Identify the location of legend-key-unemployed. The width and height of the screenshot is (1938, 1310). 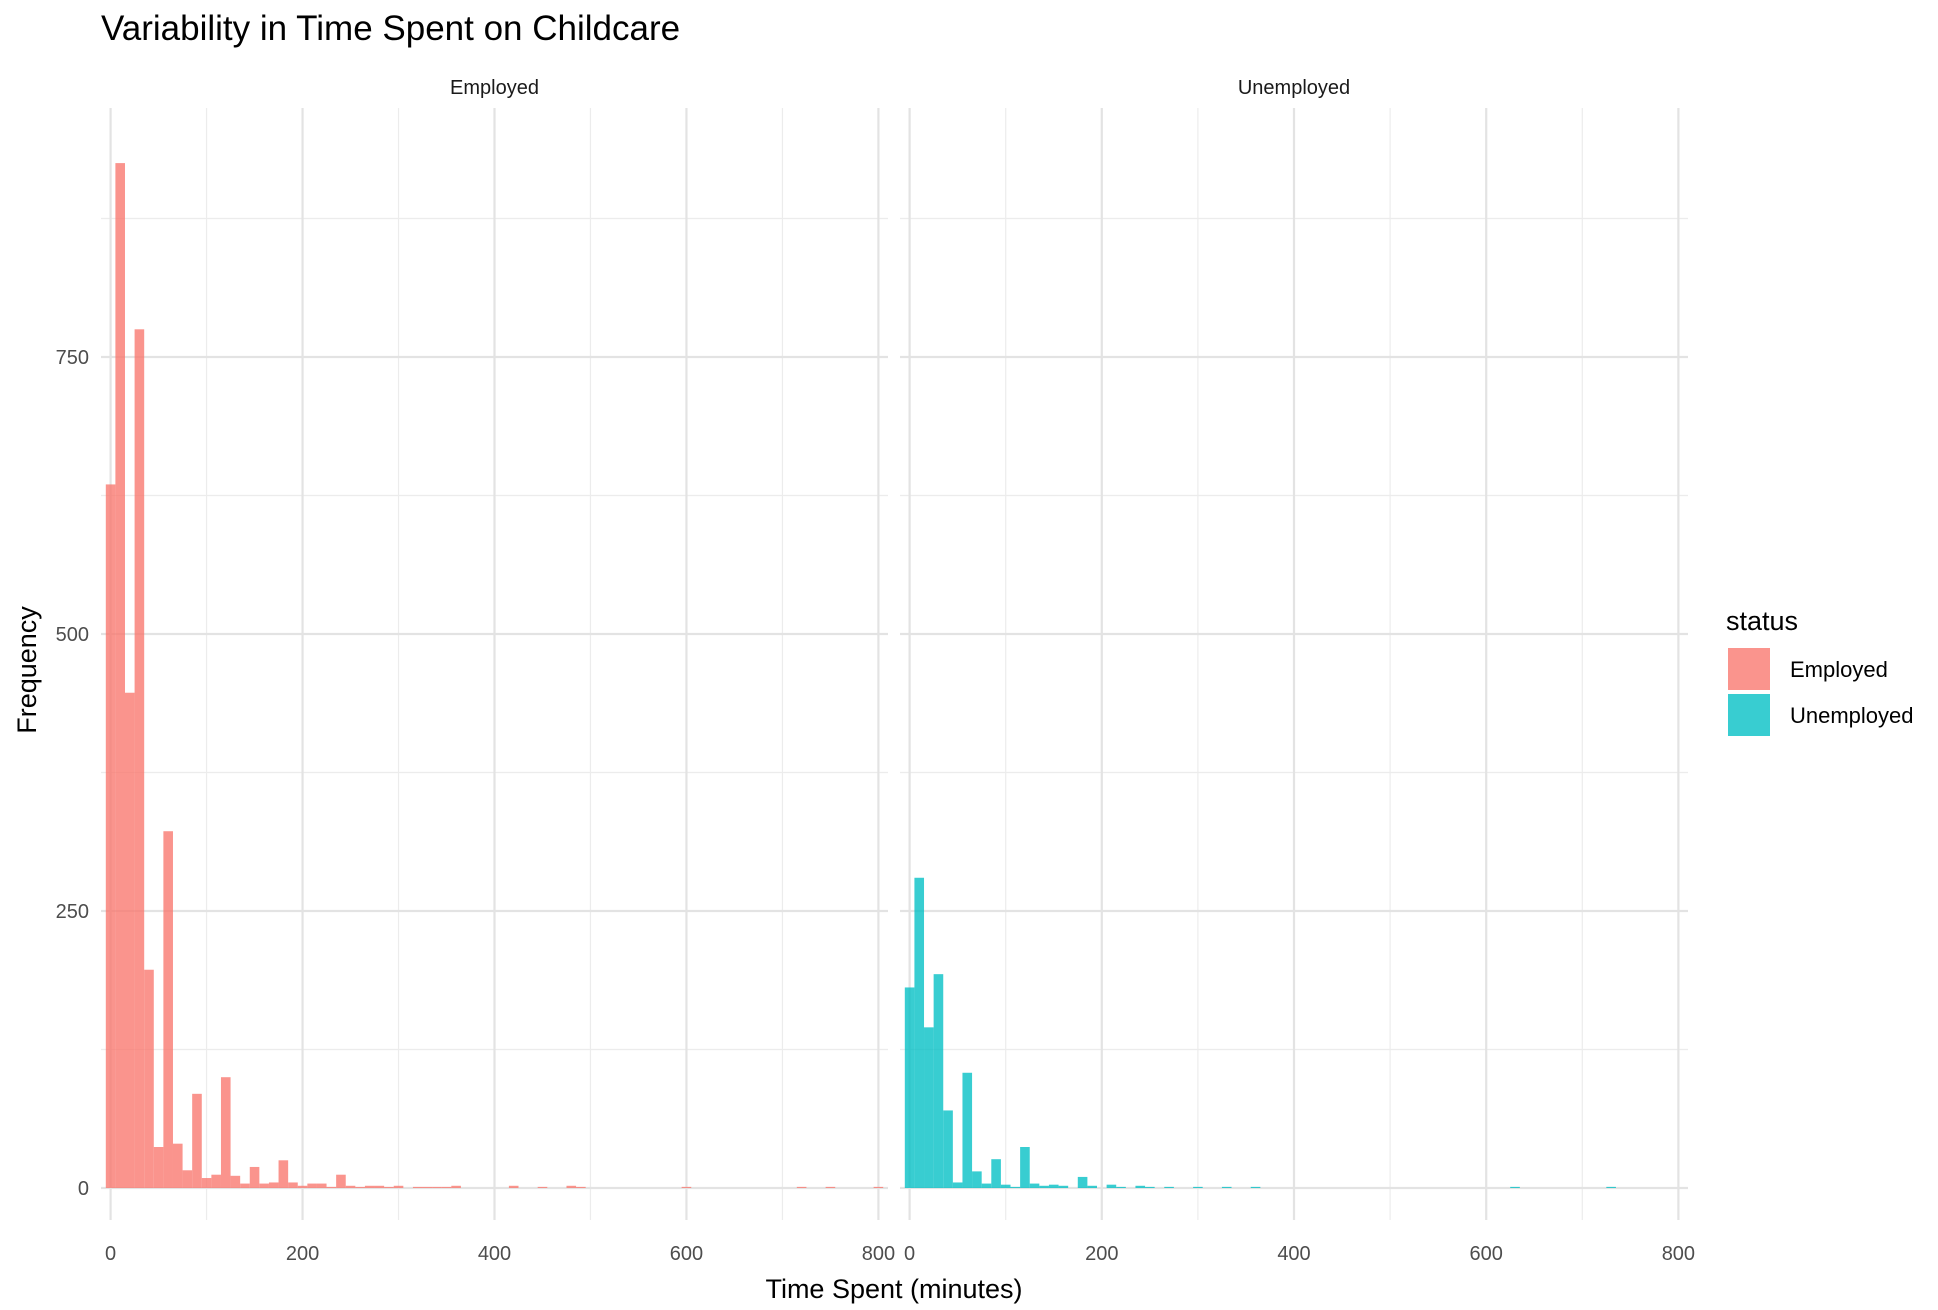
(1749, 715).